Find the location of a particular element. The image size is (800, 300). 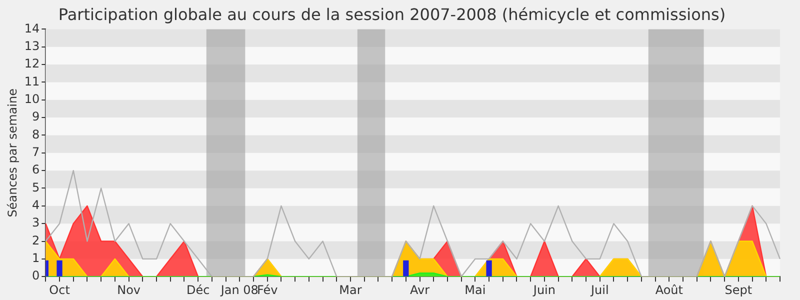

y-tick-label: 1 is located at coordinates (36, 258).